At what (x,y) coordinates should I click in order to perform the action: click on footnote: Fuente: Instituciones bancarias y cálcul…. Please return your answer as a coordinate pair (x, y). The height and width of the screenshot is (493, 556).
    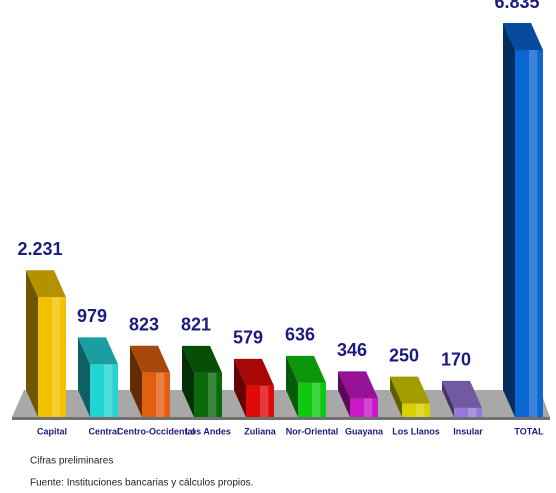
    Looking at the image, I should click on (141, 483).